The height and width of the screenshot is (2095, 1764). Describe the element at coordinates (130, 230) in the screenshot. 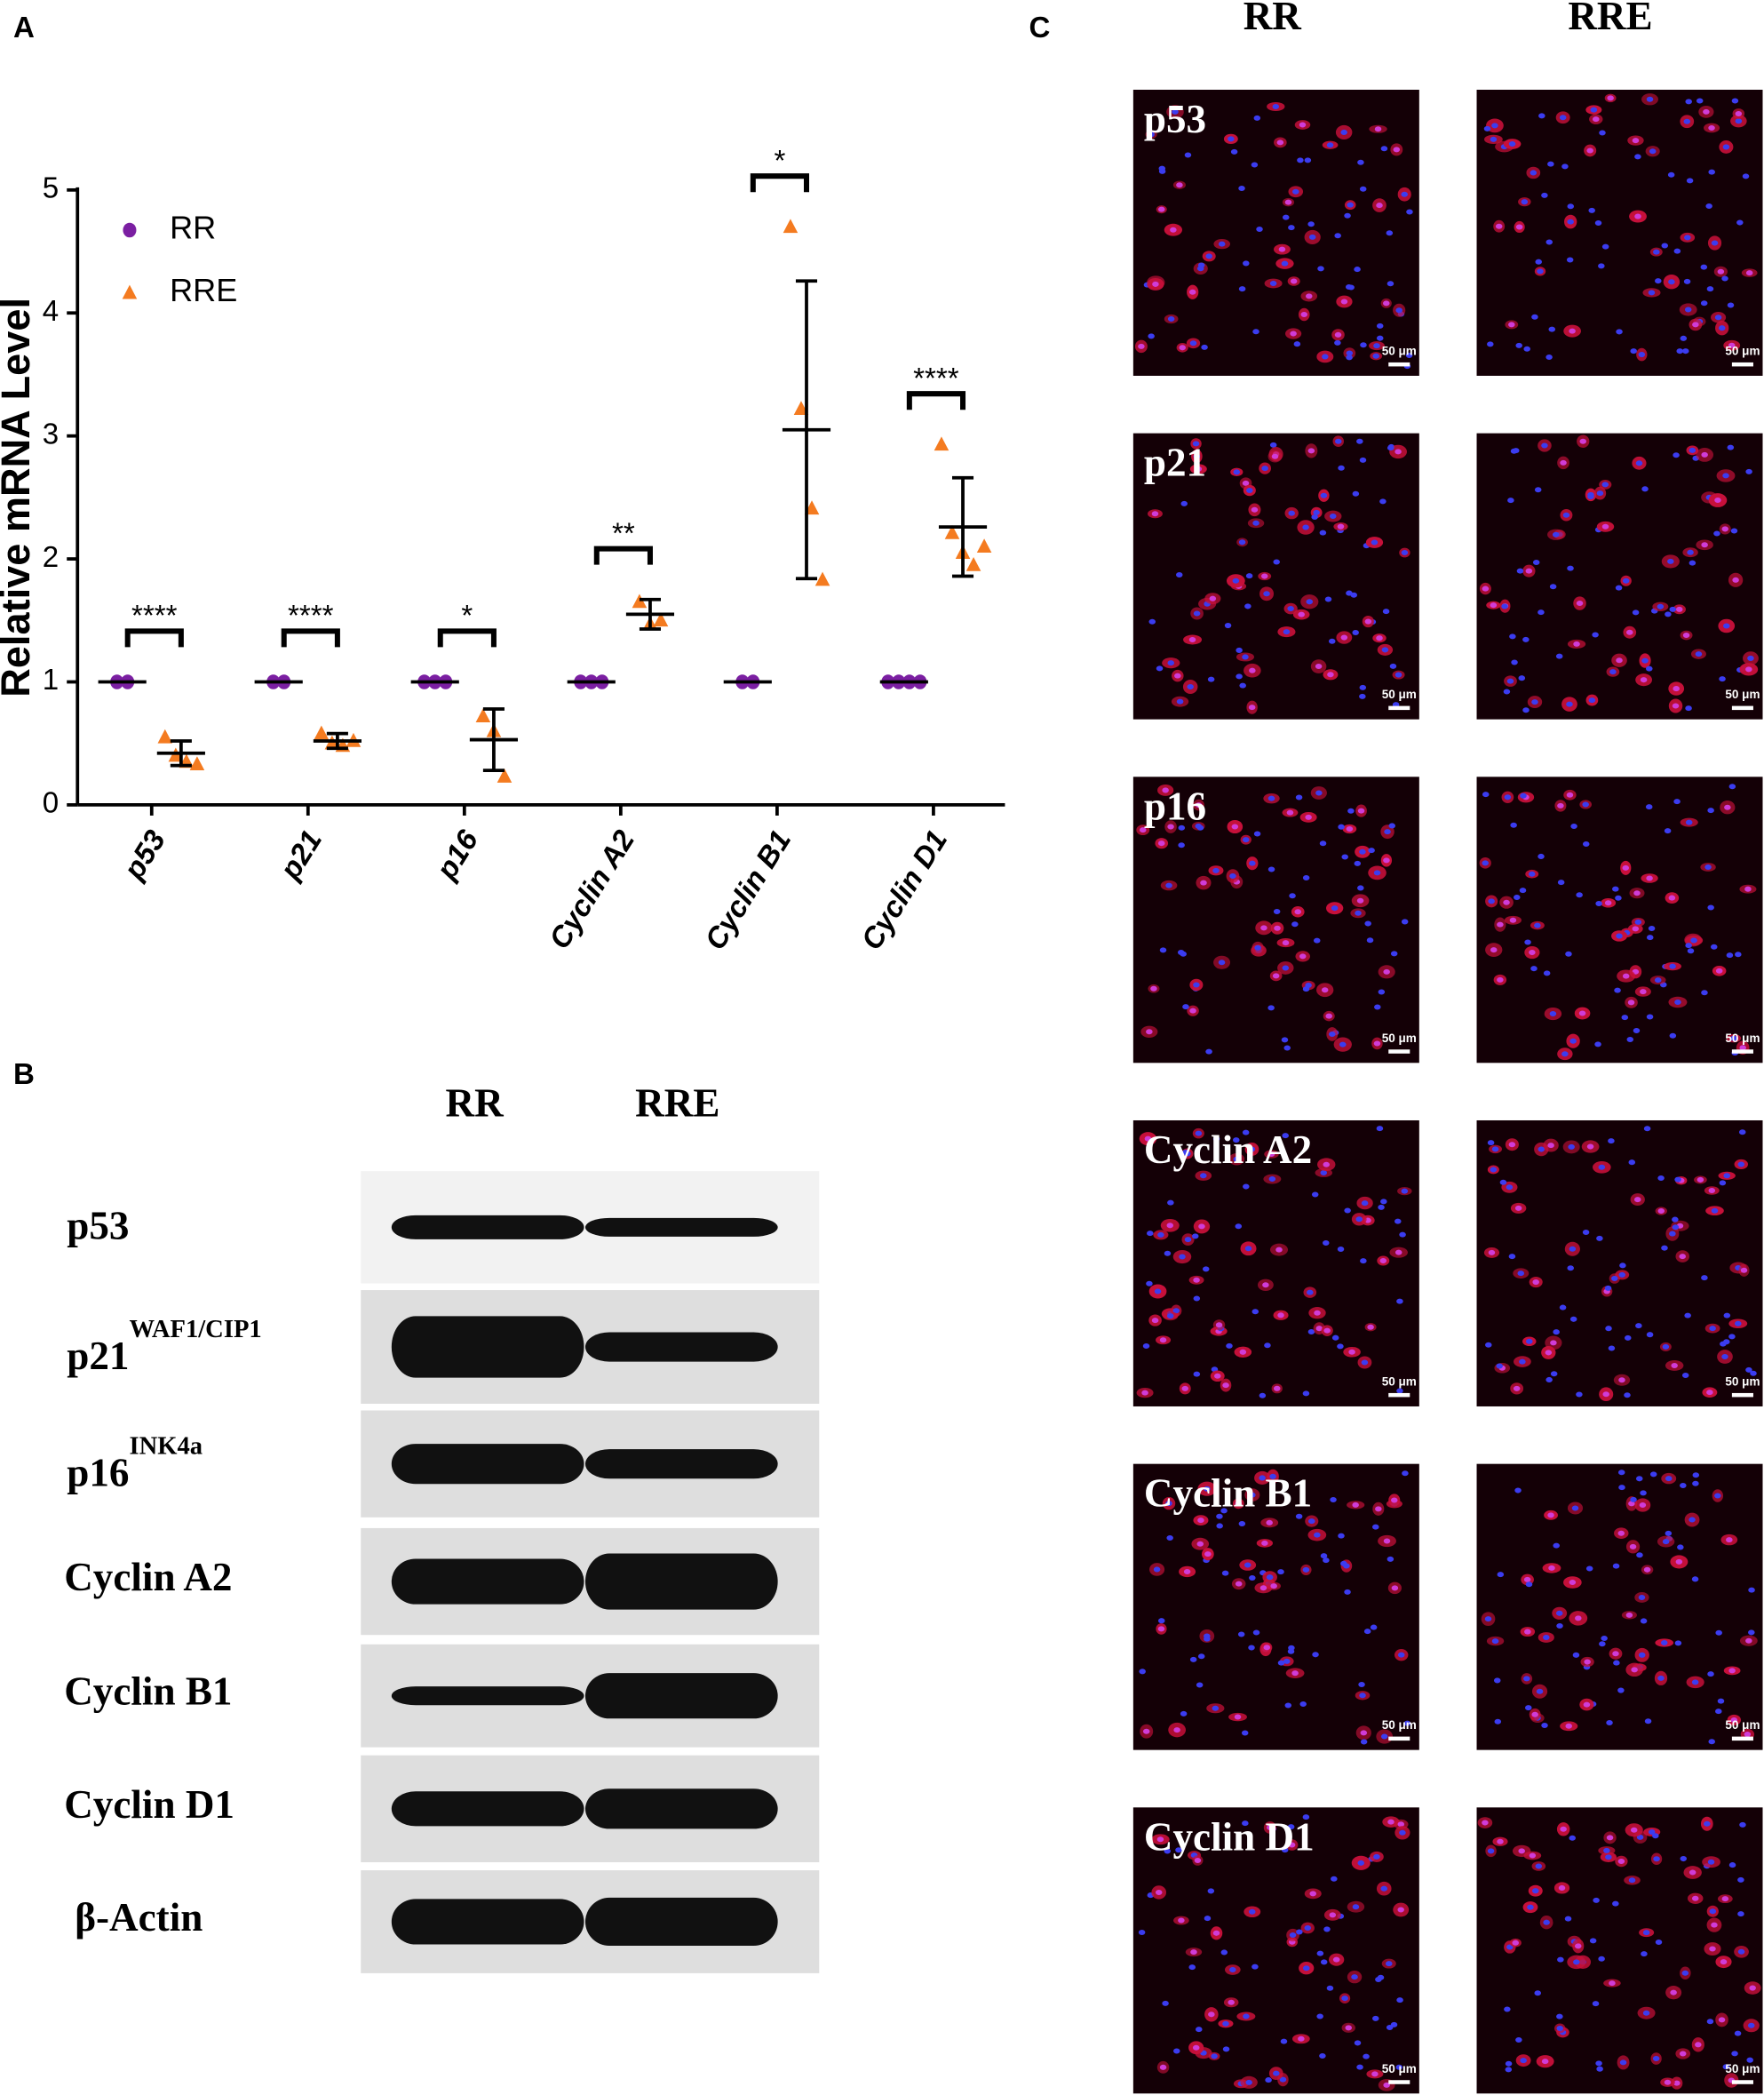

I see `legend-marker` at that location.